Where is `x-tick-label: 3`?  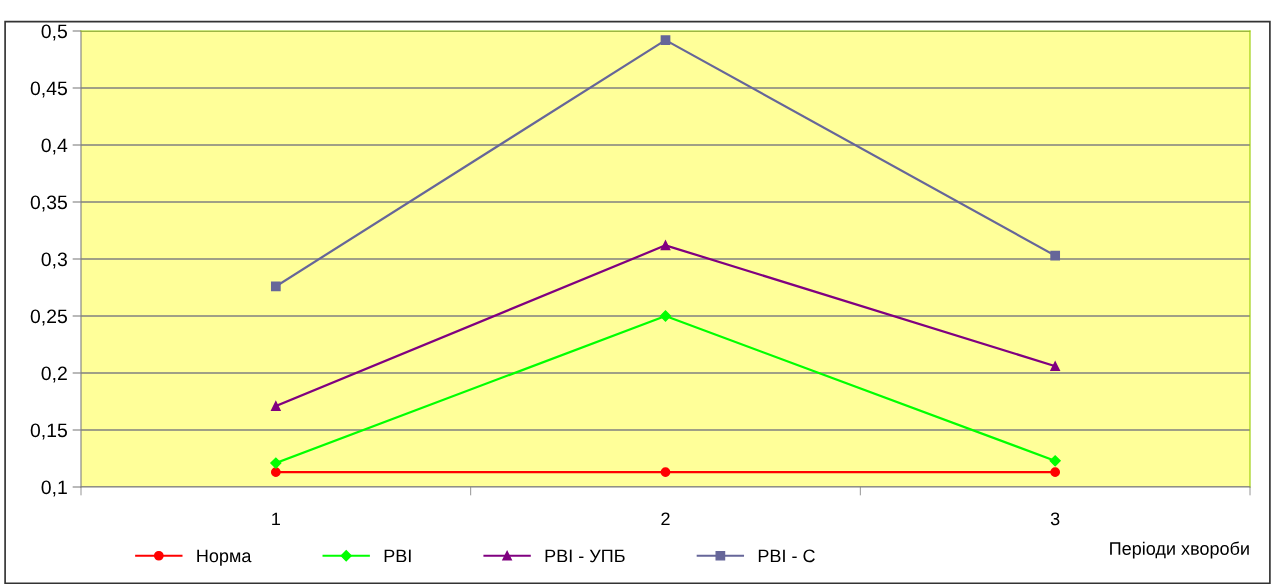
x-tick-label: 3 is located at coordinates (1055, 519).